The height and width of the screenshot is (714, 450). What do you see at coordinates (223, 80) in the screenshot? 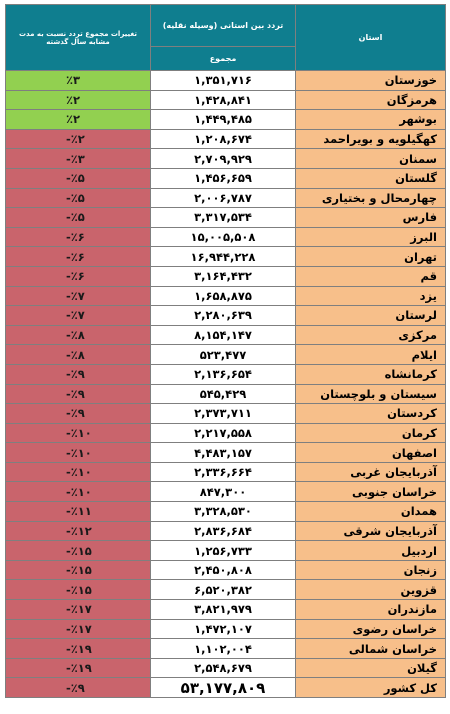
I see `total-cell: ۱,۳۵۱,۷۱۶` at bounding box center [223, 80].